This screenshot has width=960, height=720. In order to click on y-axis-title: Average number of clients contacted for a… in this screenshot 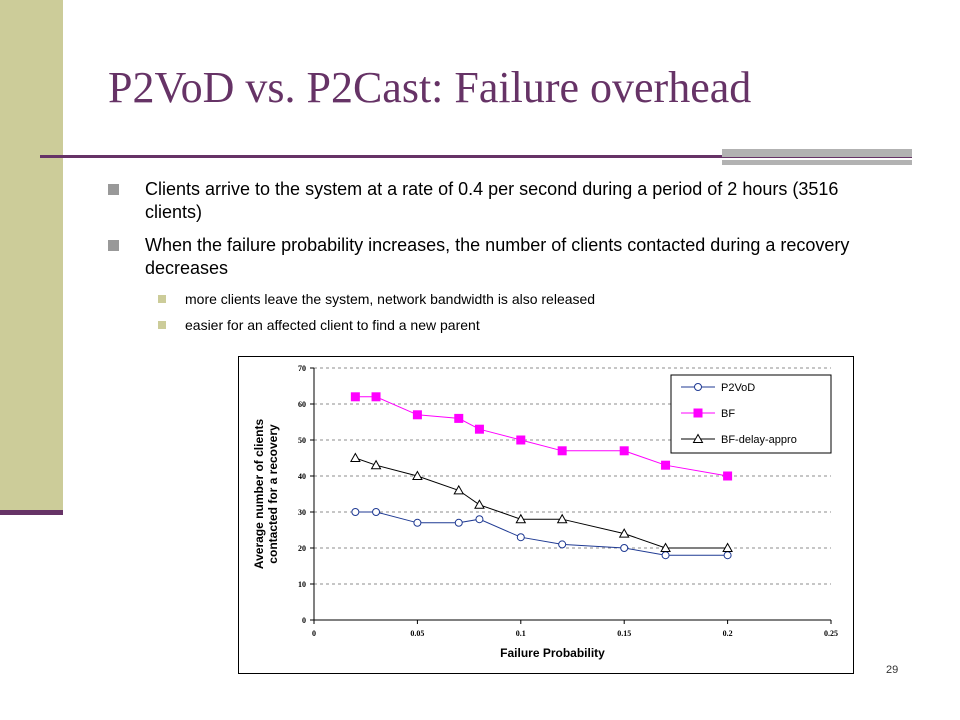, I will do `click(266, 494)`.